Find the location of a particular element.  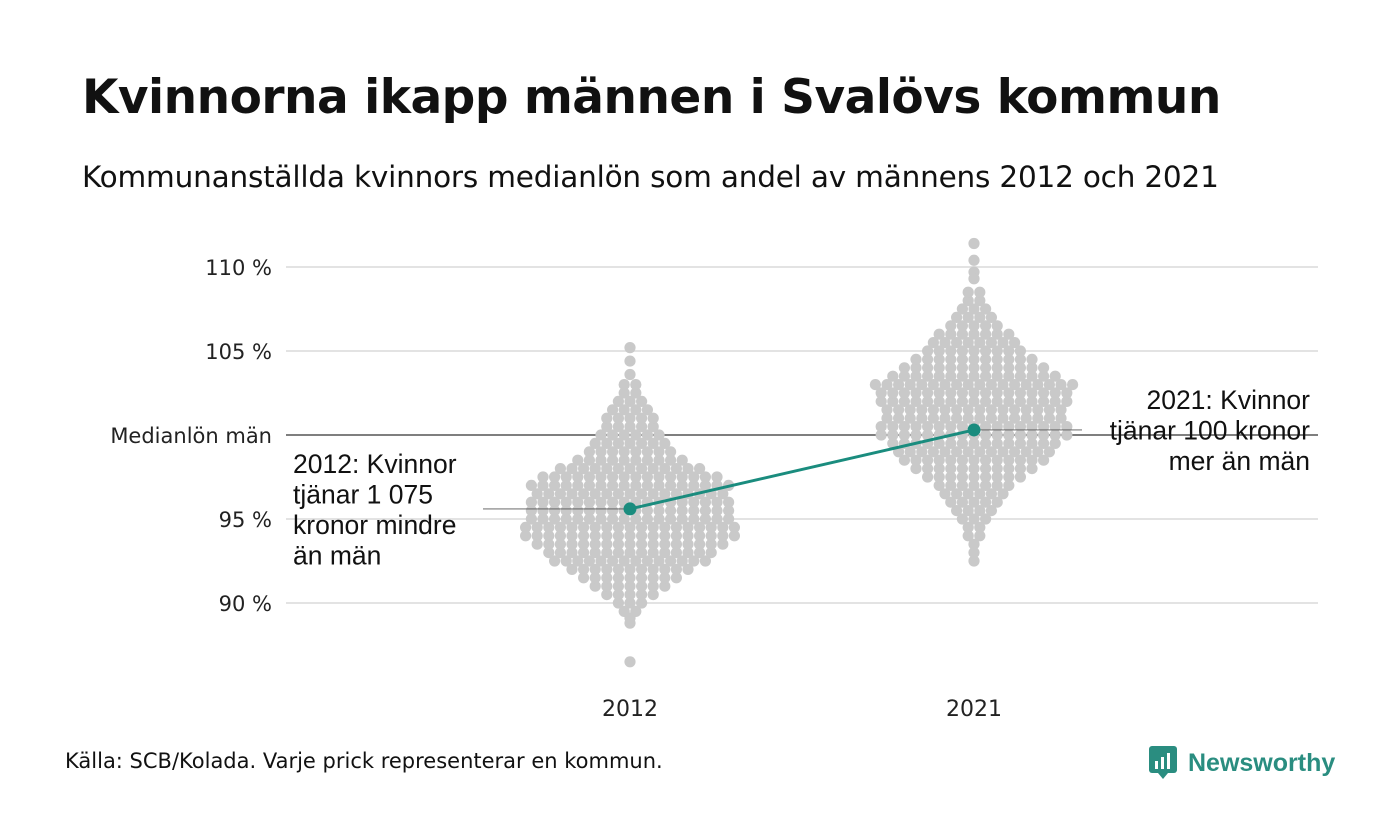

annotation-2021: 2021: Kvinnor tjänar 100 kronor mer än män is located at coordinates (1210, 430).